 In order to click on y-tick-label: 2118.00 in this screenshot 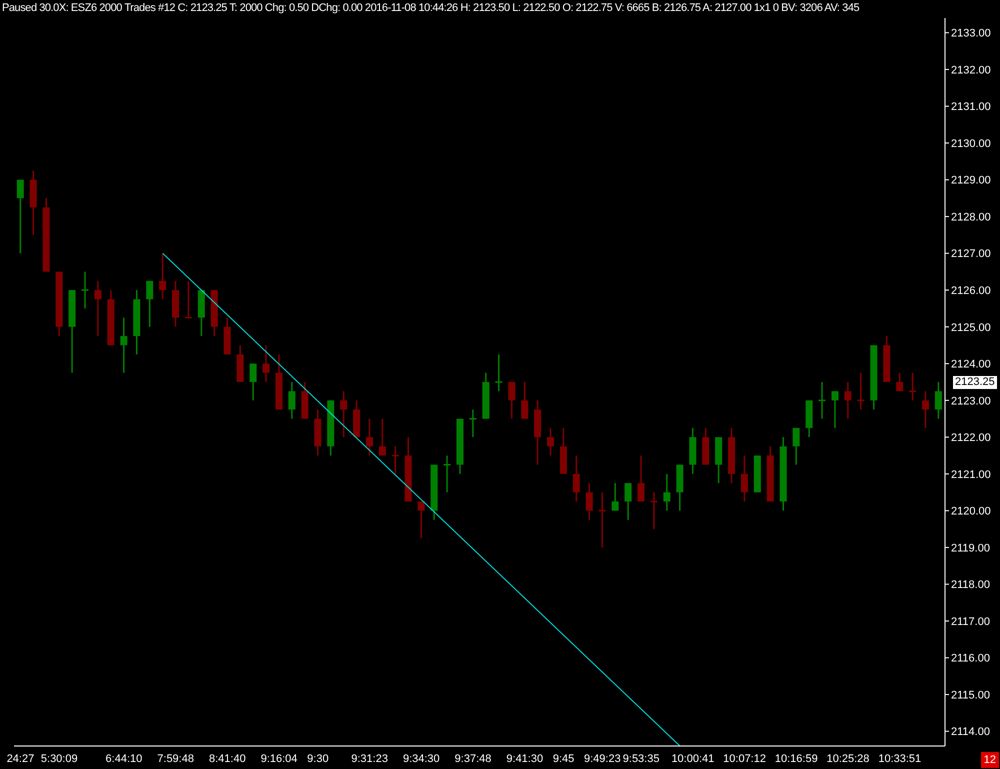, I will do `click(970, 585)`.